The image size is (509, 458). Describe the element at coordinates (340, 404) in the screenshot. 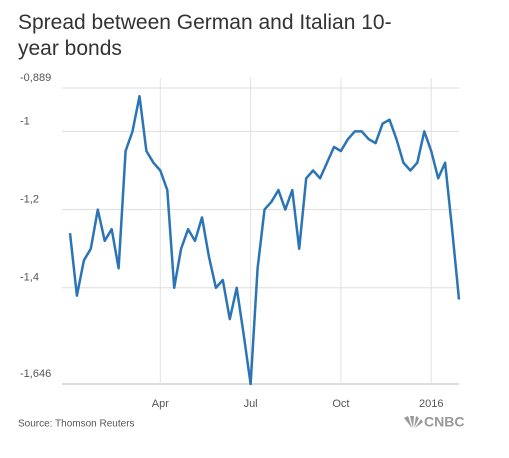

I see `x-tick-label: Oct` at that location.